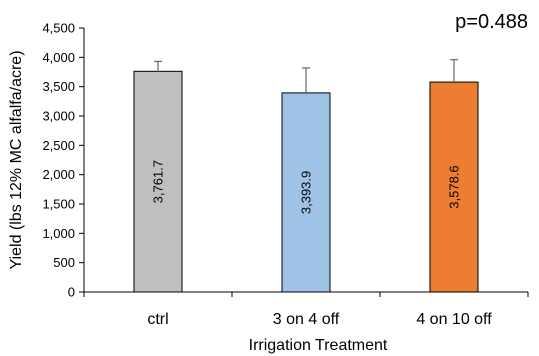 This screenshot has width=539, height=356. Describe the element at coordinates (454, 319) in the screenshot. I see `x-tick-label: 4 on 10 off` at that location.